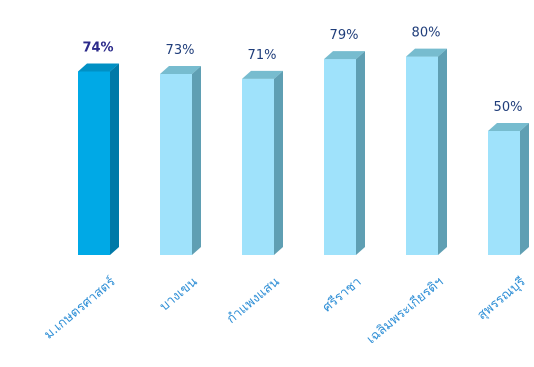  What do you see at coordinates (179, 295) in the screenshot?
I see `category-label: บางเขน` at bounding box center [179, 295].